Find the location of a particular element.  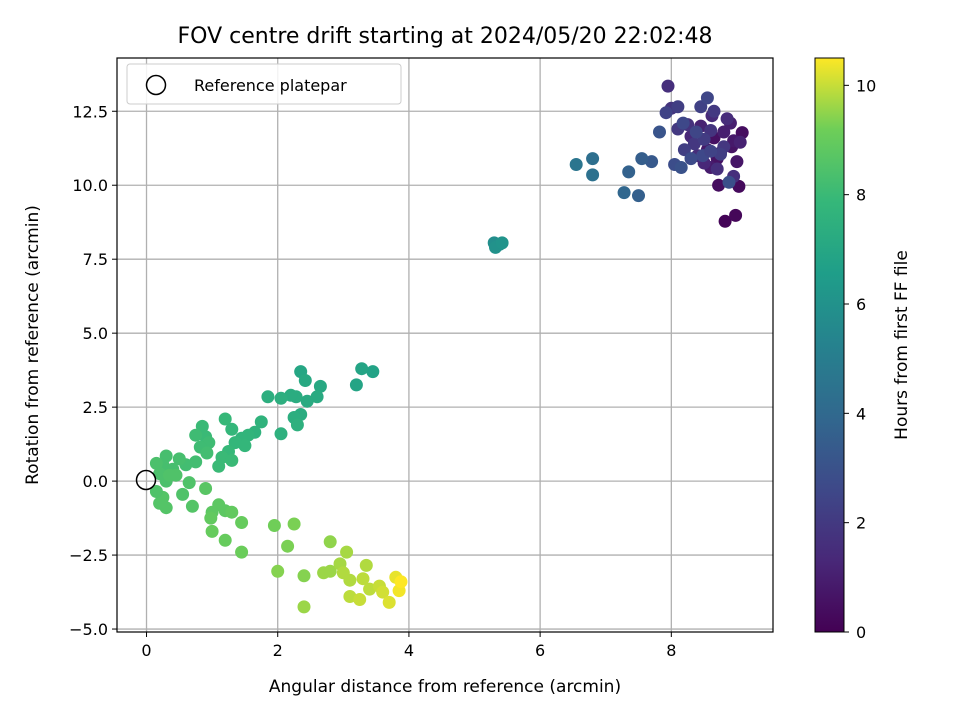

y-tick-label: 5.0 is located at coordinates (95, 333).